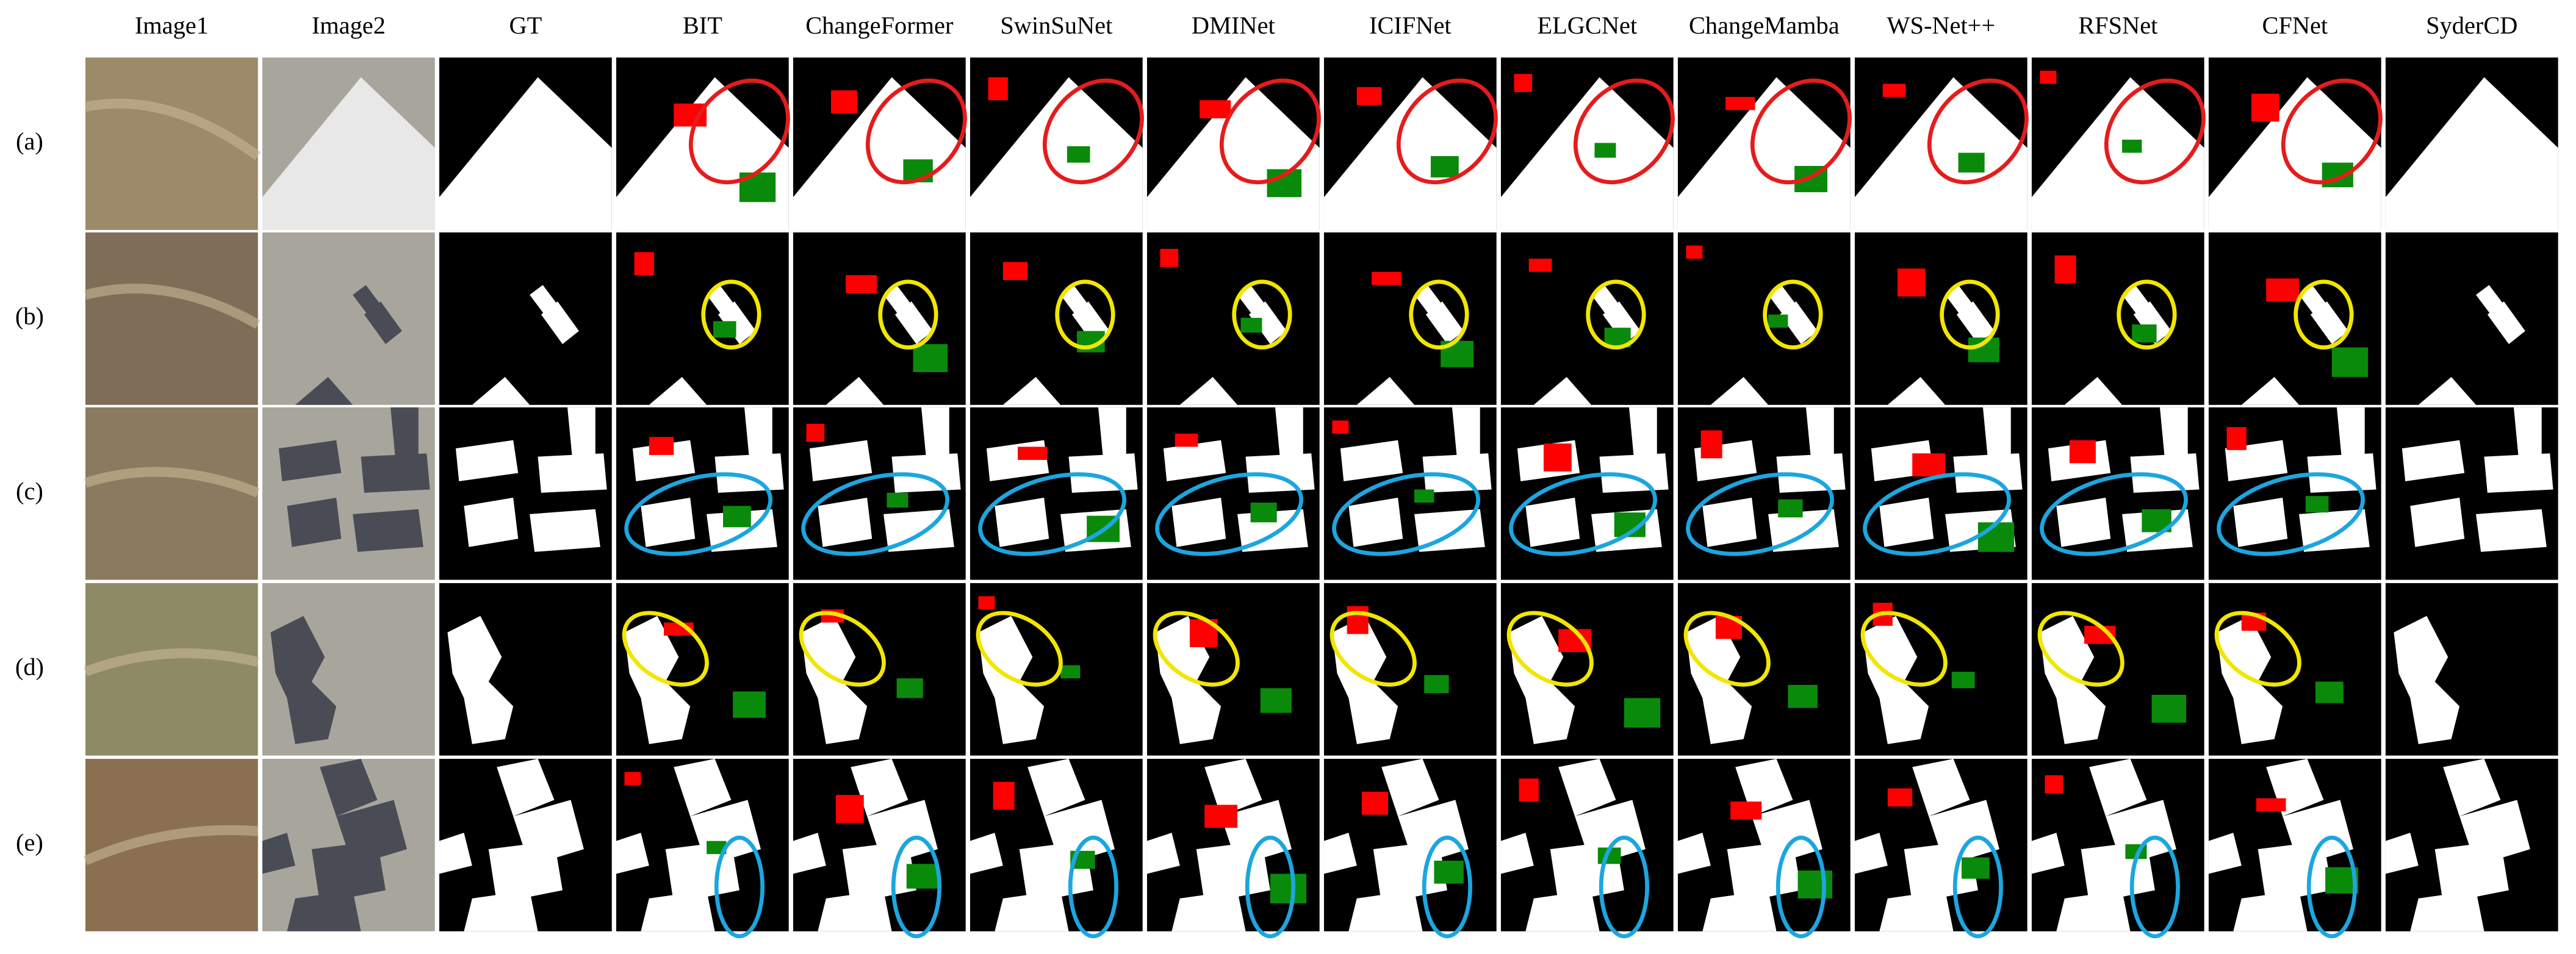  I want to click on column-header: SyderCD, so click(2471, 25).